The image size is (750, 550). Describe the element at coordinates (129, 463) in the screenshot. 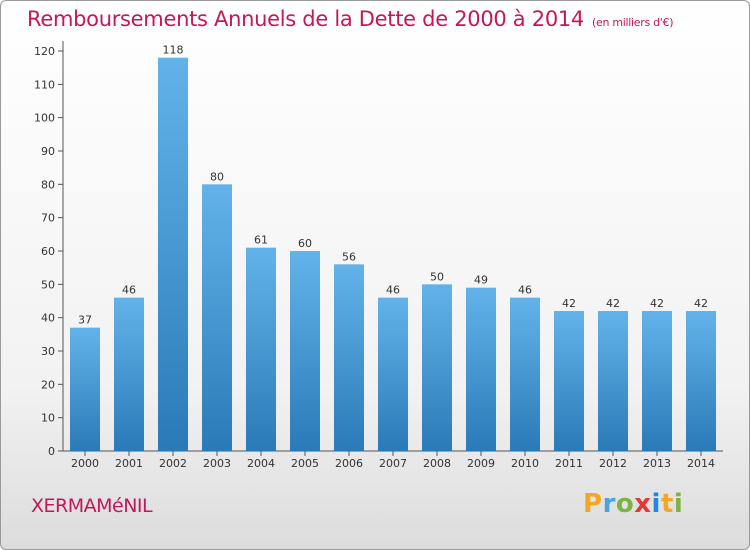

I see `x-tick-label: 2001` at that location.